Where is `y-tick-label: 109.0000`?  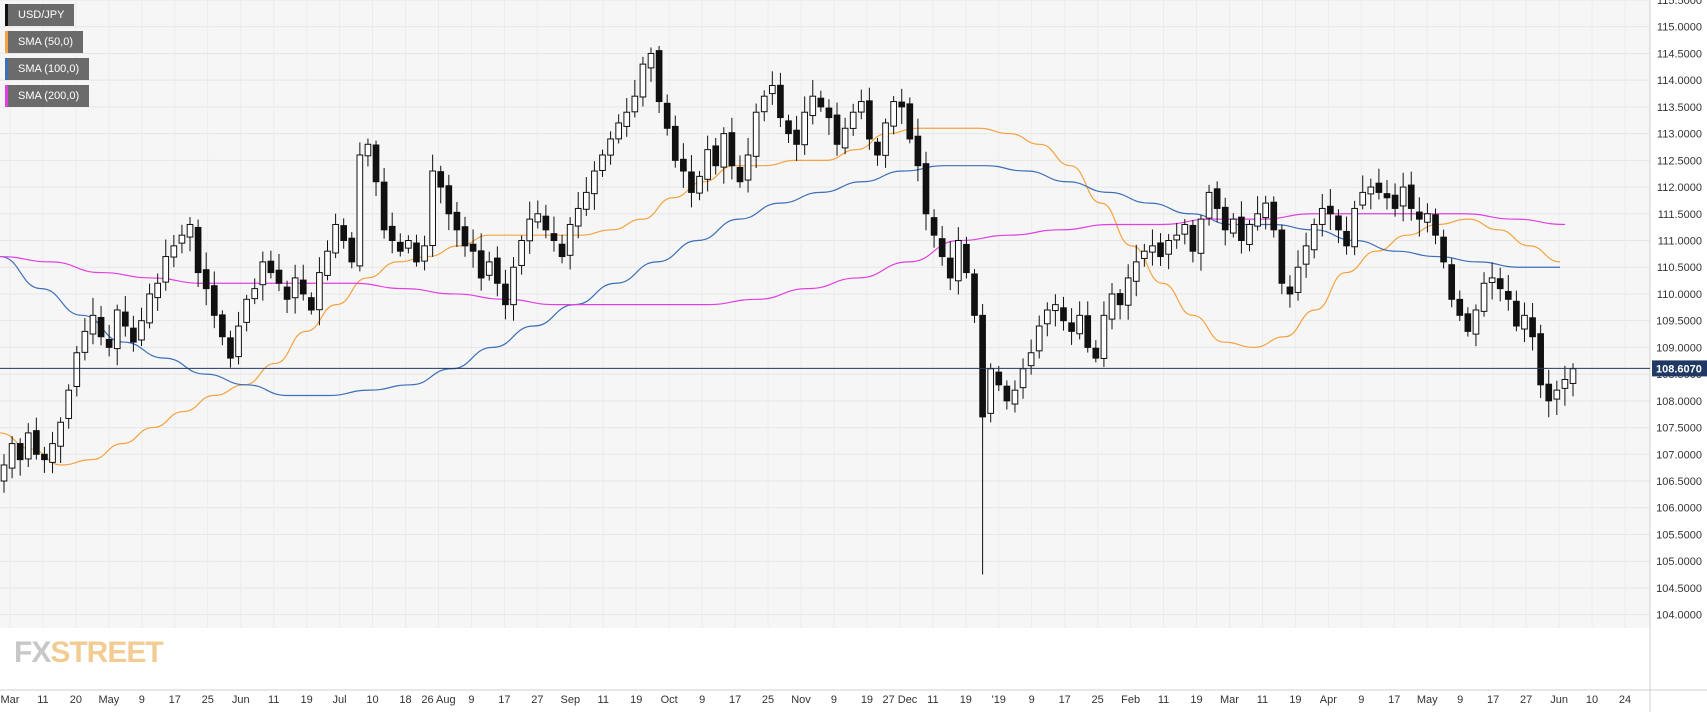 y-tick-label: 109.0000 is located at coordinates (1679, 348).